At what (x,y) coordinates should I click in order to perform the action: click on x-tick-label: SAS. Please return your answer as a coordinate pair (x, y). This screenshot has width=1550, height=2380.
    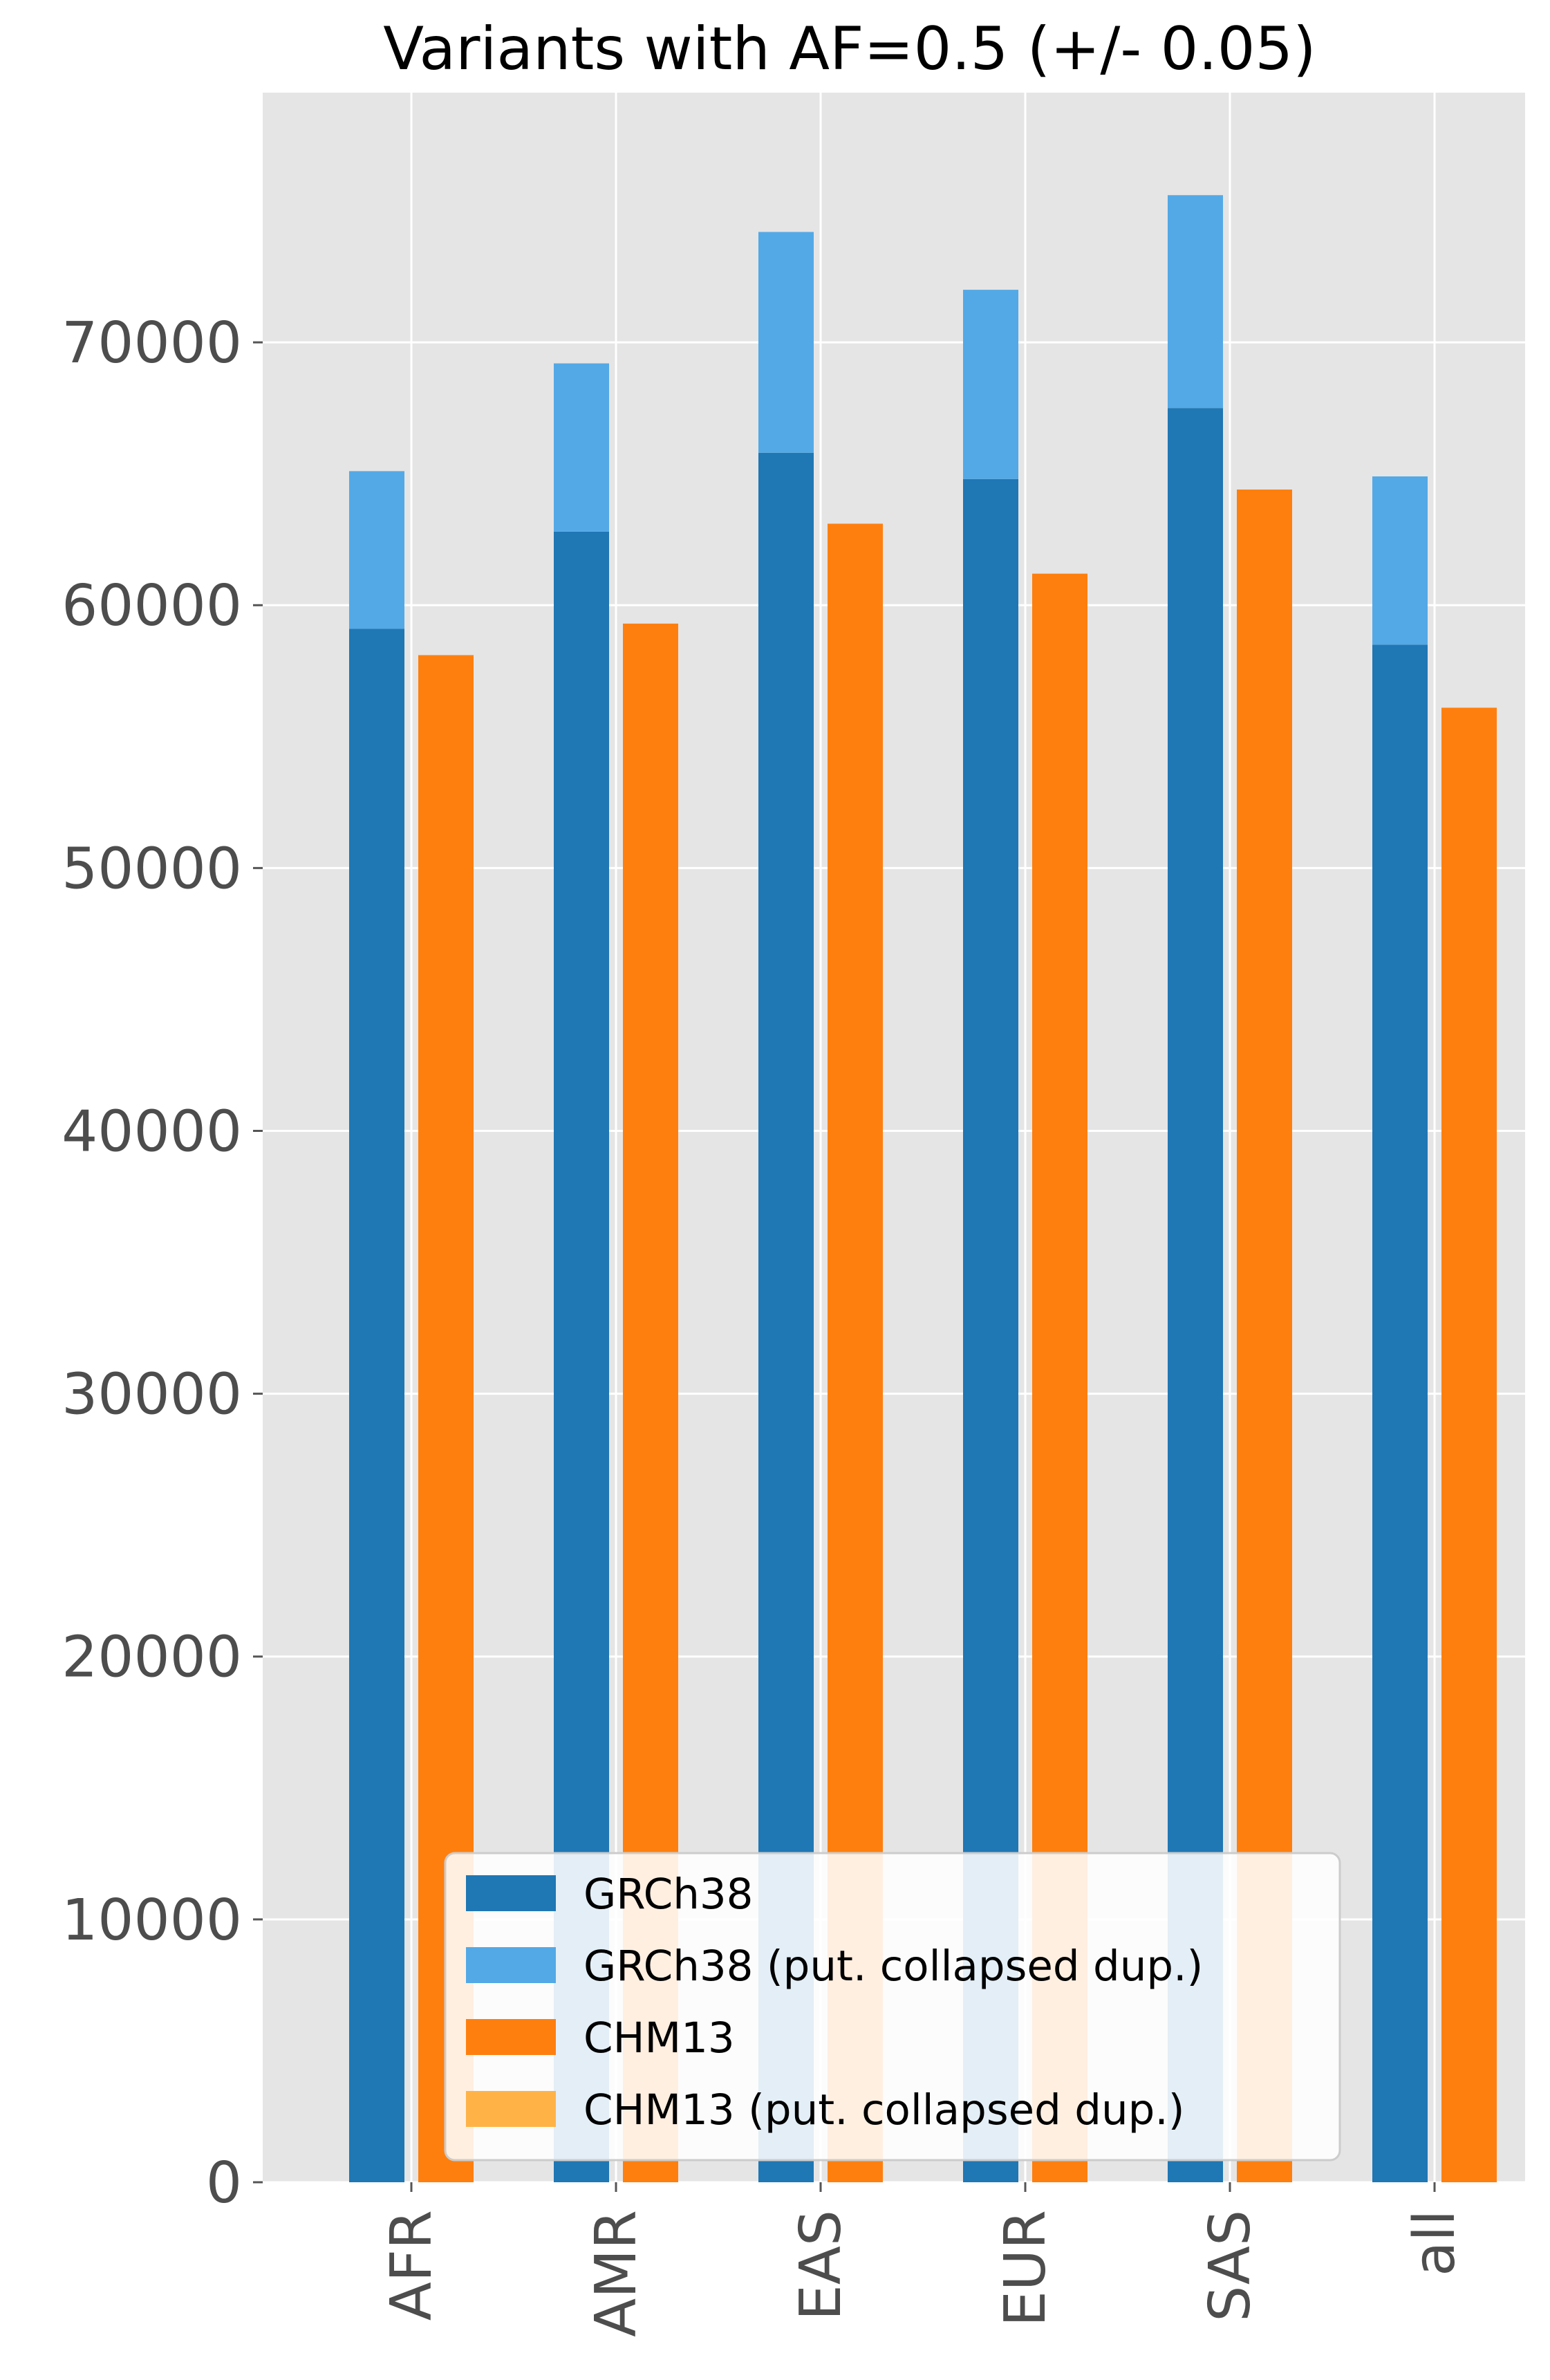
    Looking at the image, I should click on (1230, 2266).